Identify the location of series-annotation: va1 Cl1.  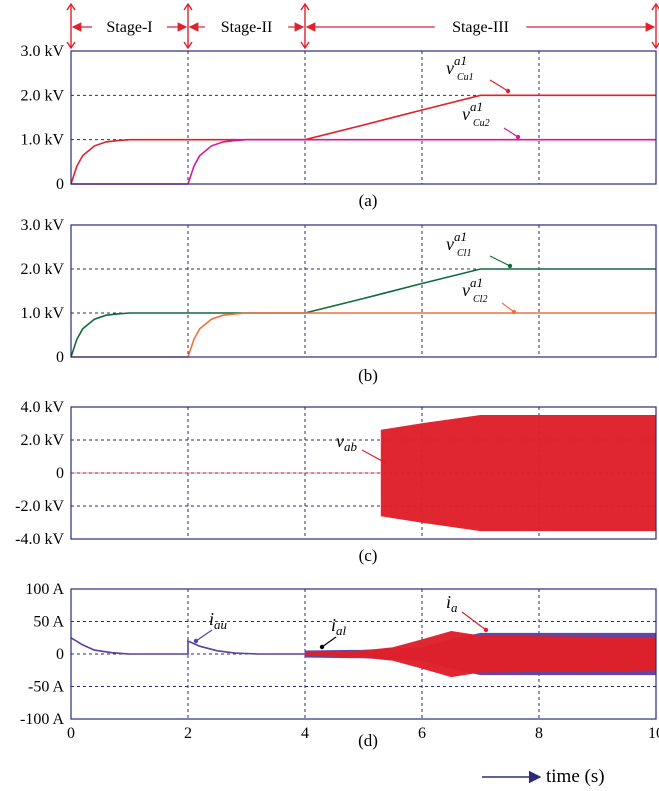
(458, 244).